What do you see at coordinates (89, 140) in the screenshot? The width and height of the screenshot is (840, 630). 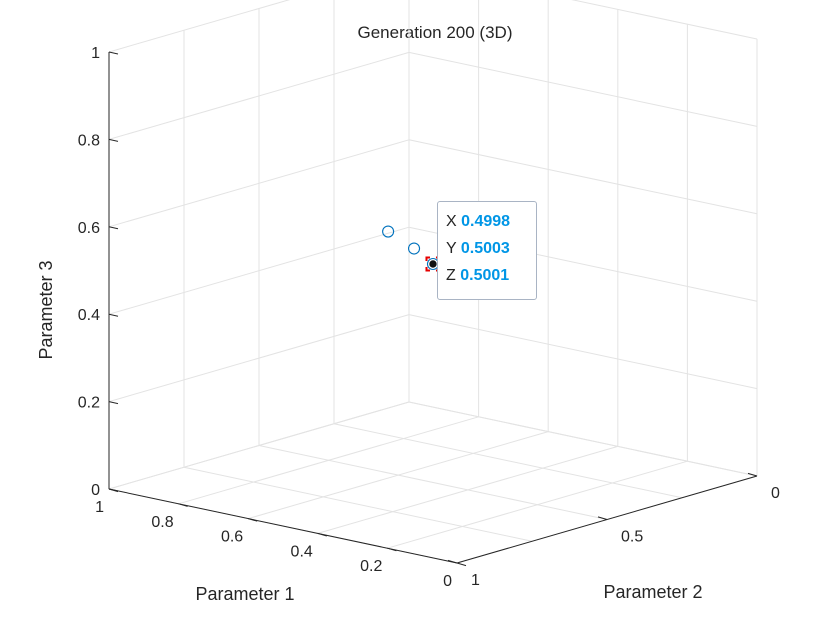 I see `z-tick-label: 0.8` at bounding box center [89, 140].